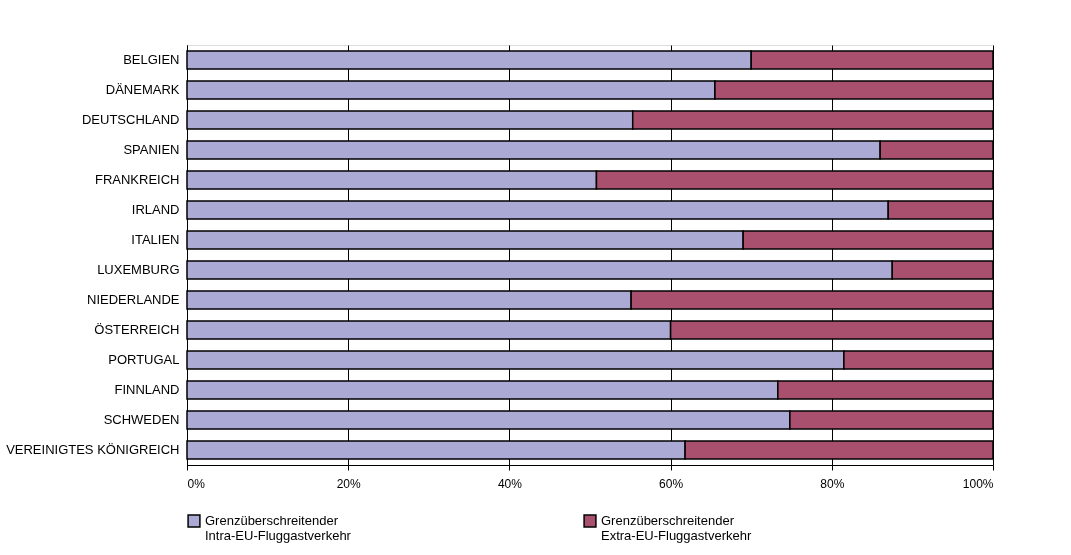  I want to click on y-tick-label: NIEDERLANDE, so click(133, 299).